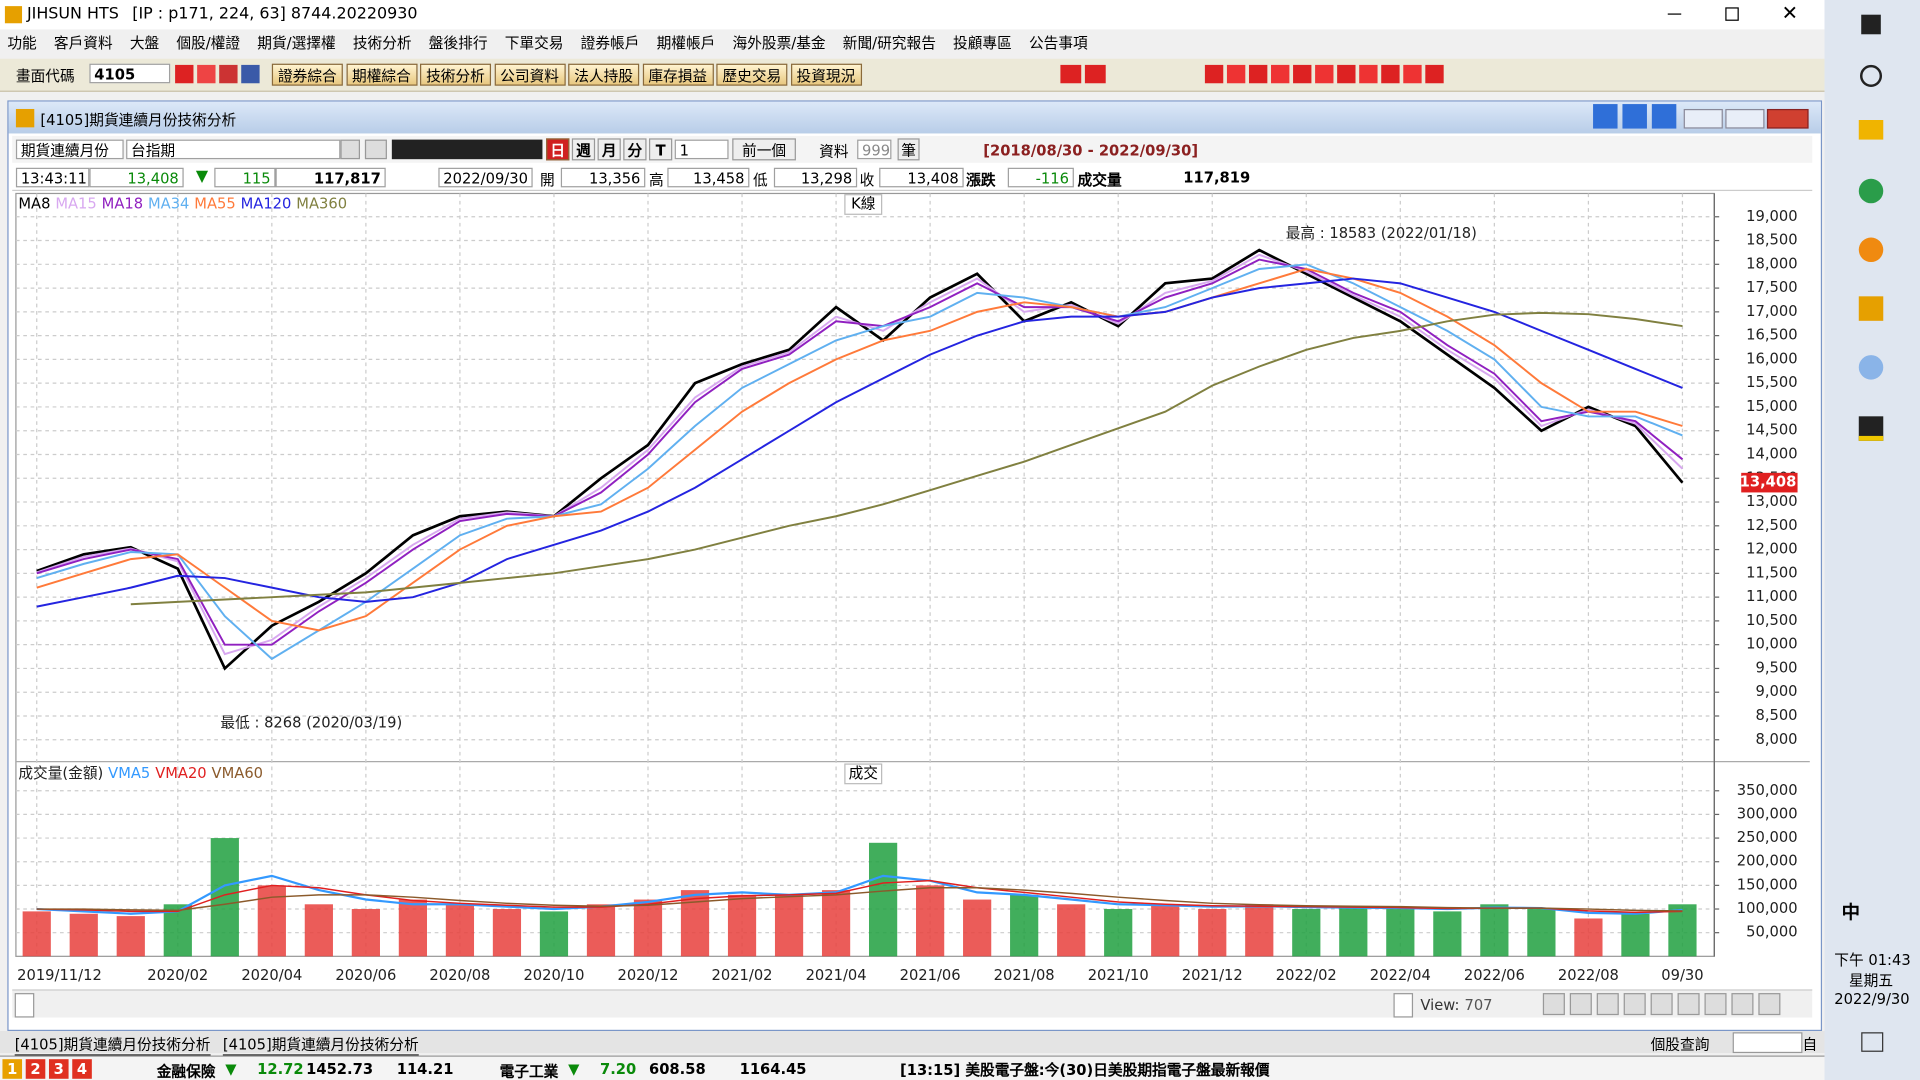  Describe the element at coordinates (1732, 14) in the screenshot. I see `maximize` at that location.